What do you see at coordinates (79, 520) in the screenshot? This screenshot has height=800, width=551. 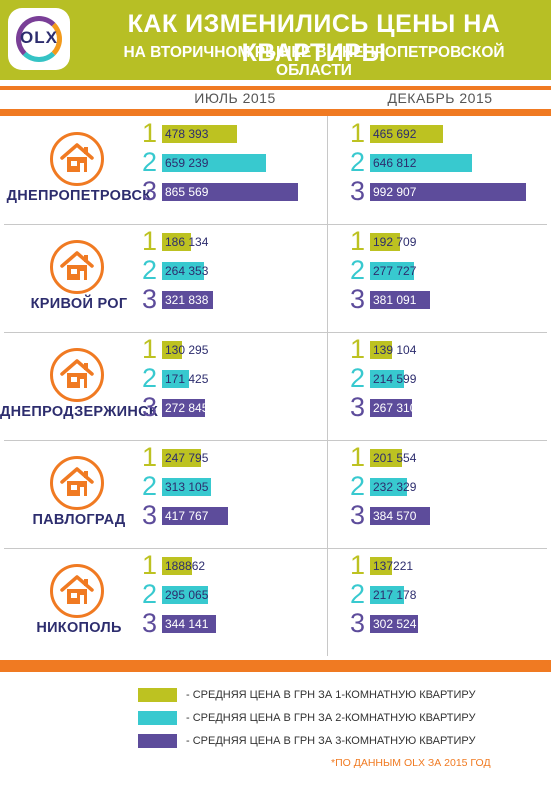 I see `city-name: ПАВЛОГРАД` at bounding box center [79, 520].